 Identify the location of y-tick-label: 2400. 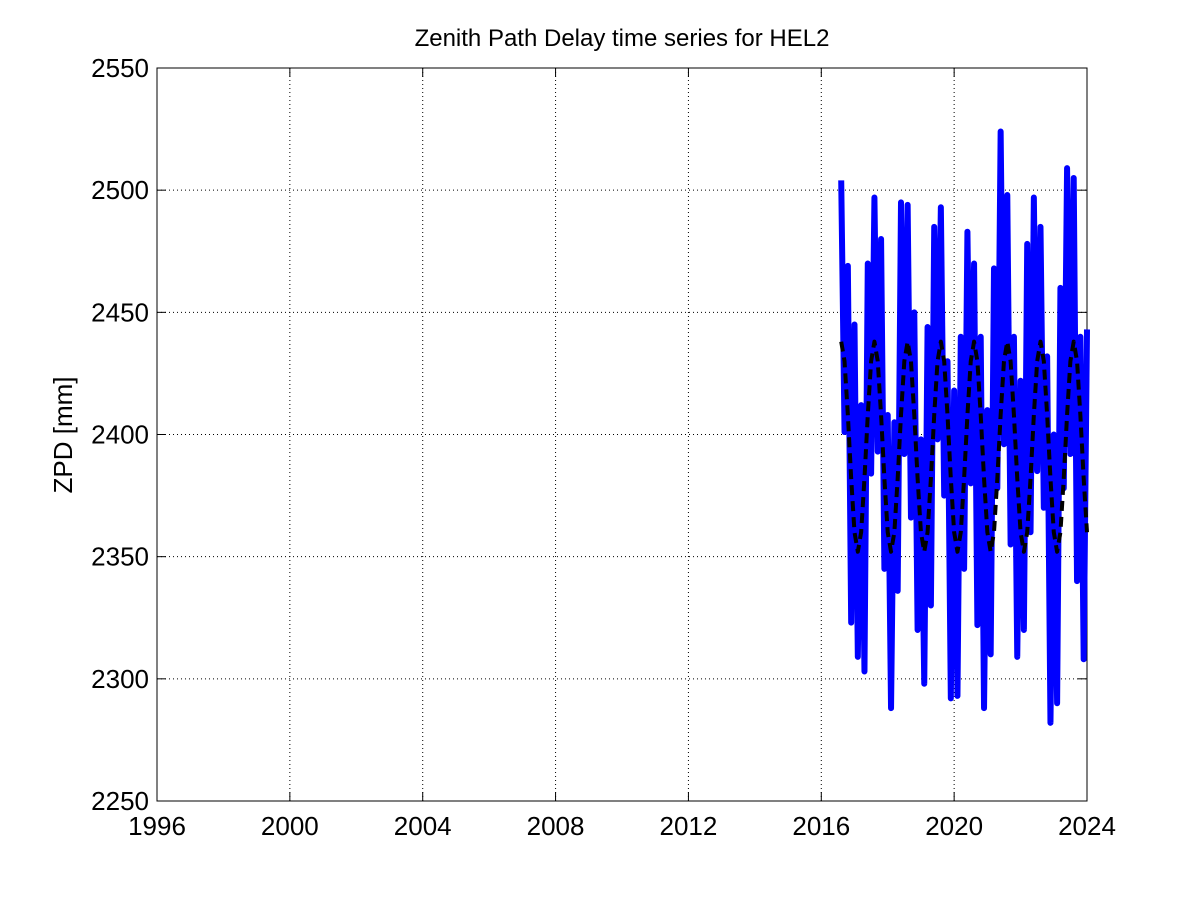
(120, 435).